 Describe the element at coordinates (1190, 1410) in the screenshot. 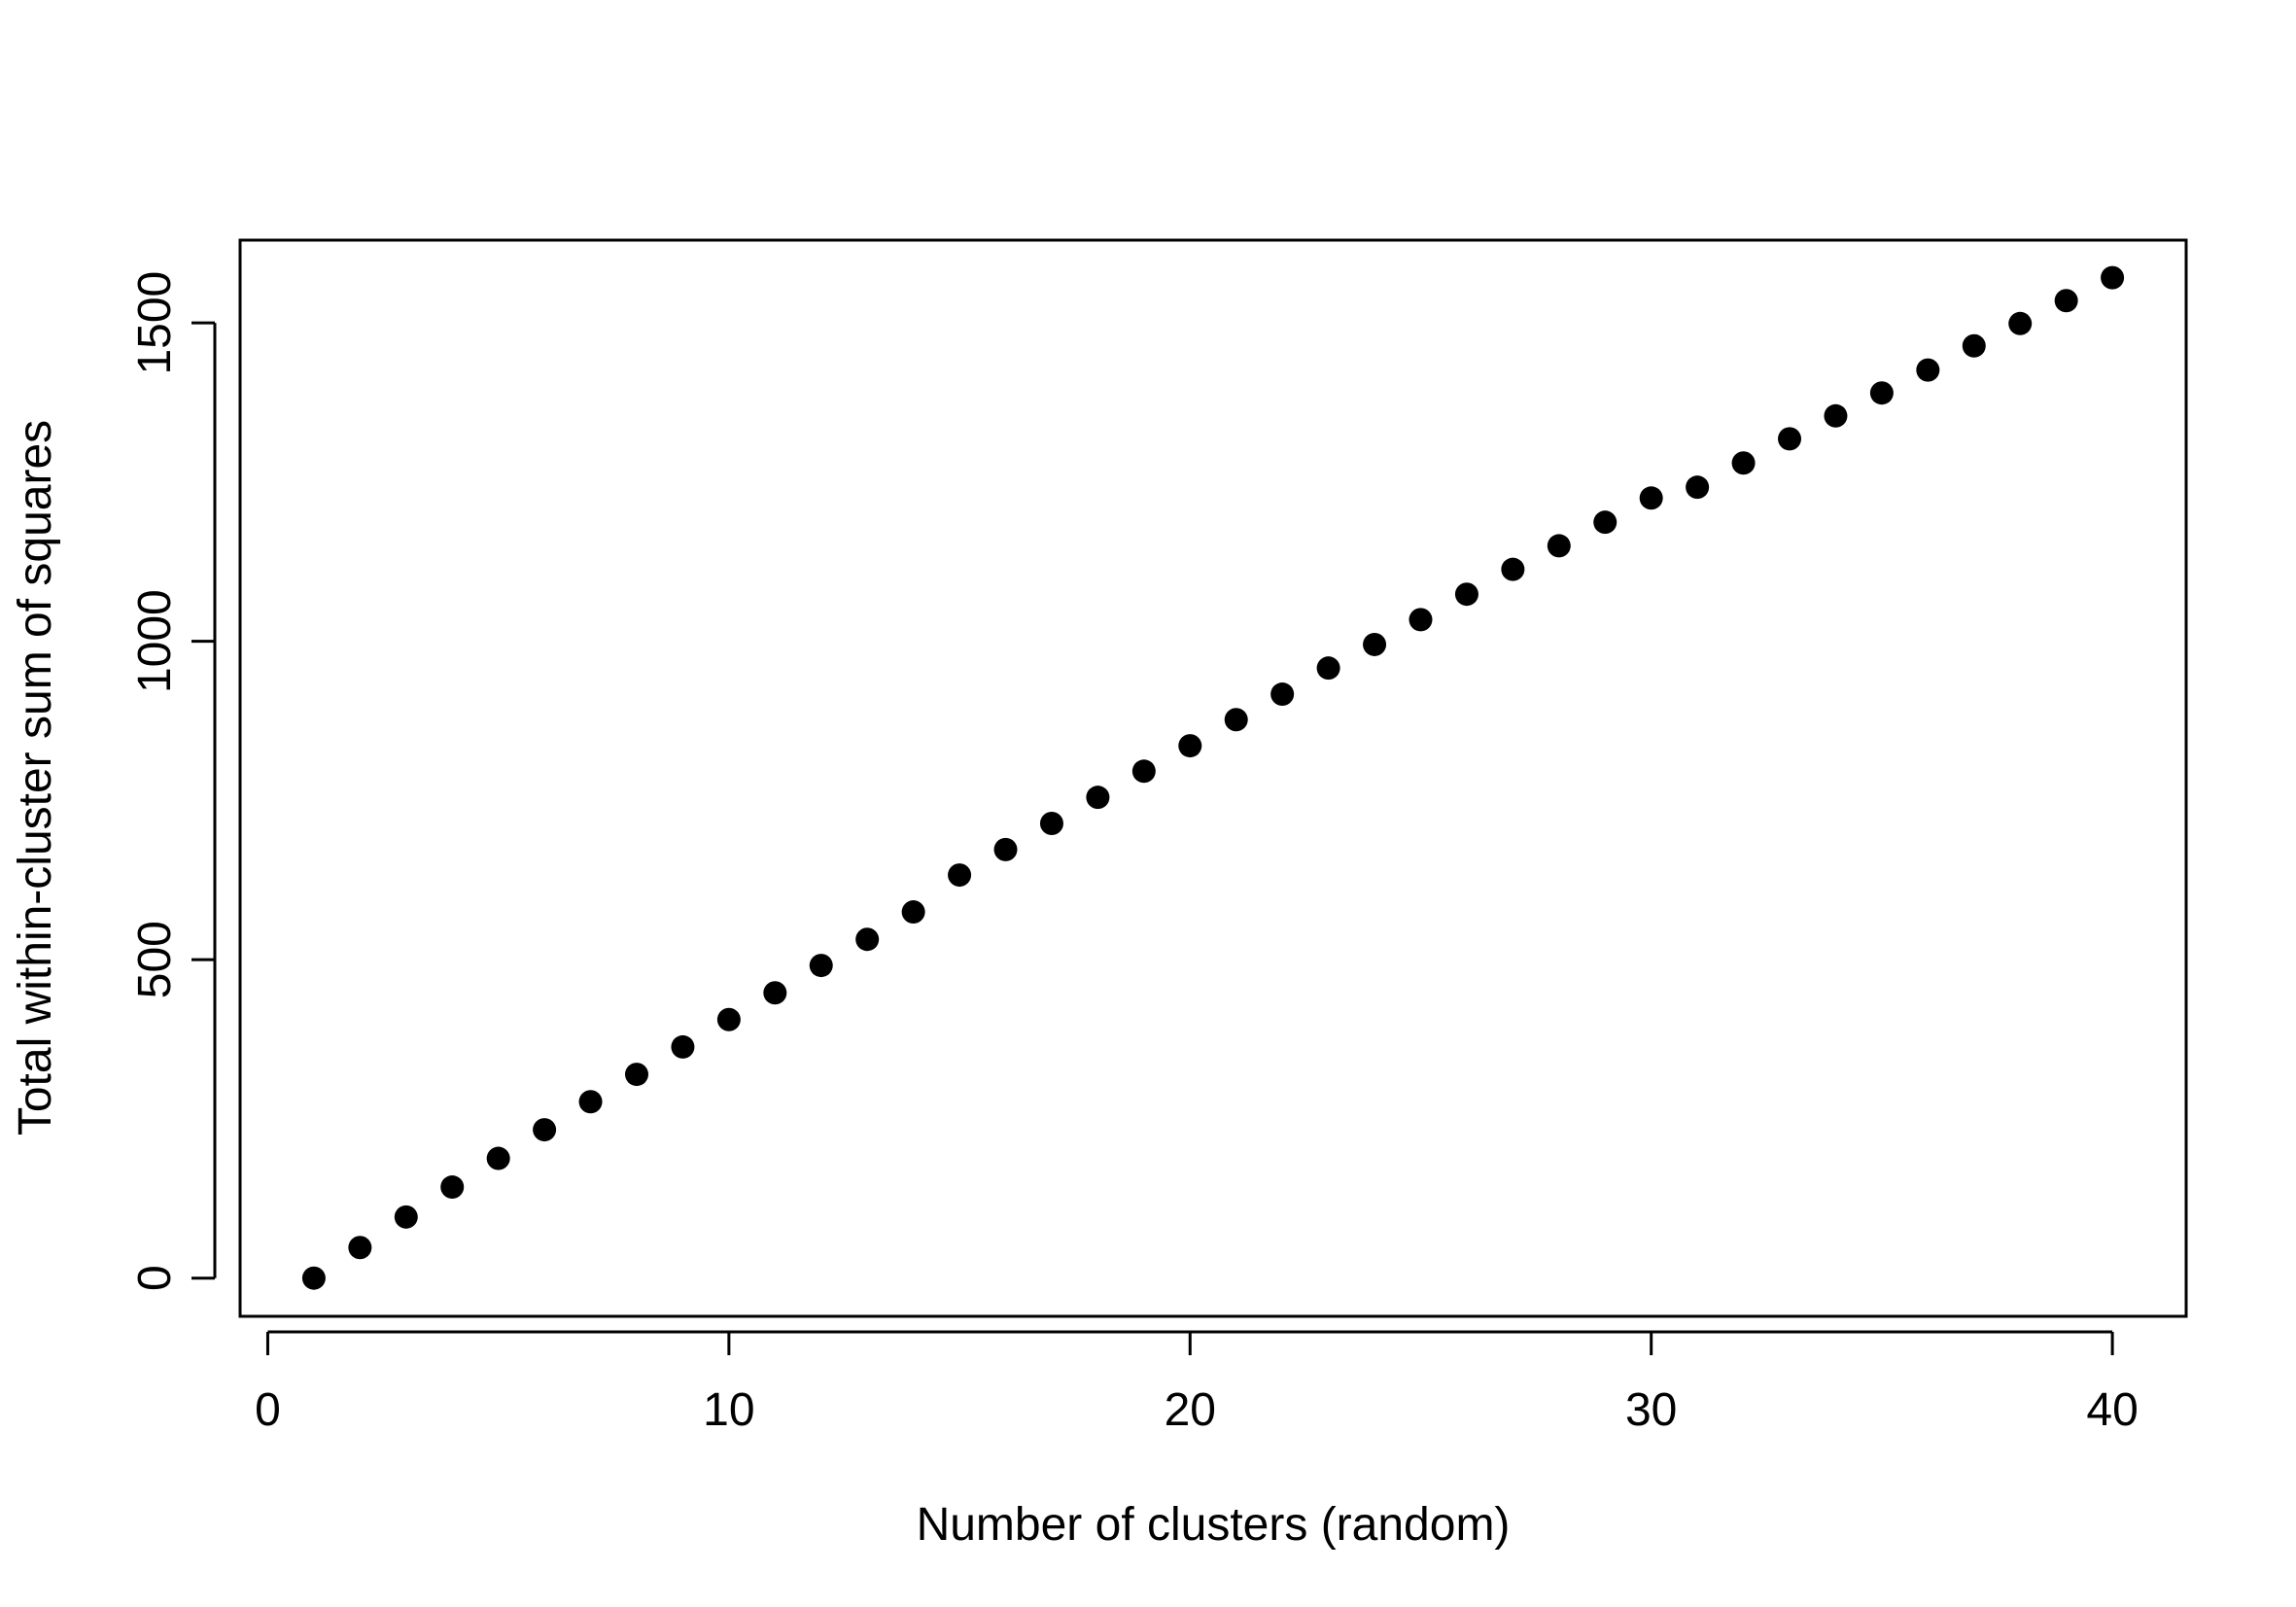

I see `x-tick-label: 20` at that location.